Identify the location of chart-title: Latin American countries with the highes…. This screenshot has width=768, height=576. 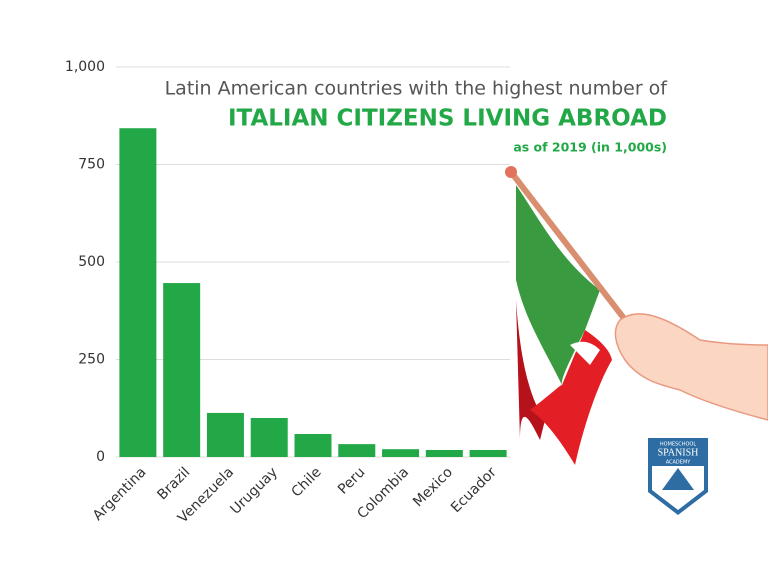
(417, 89).